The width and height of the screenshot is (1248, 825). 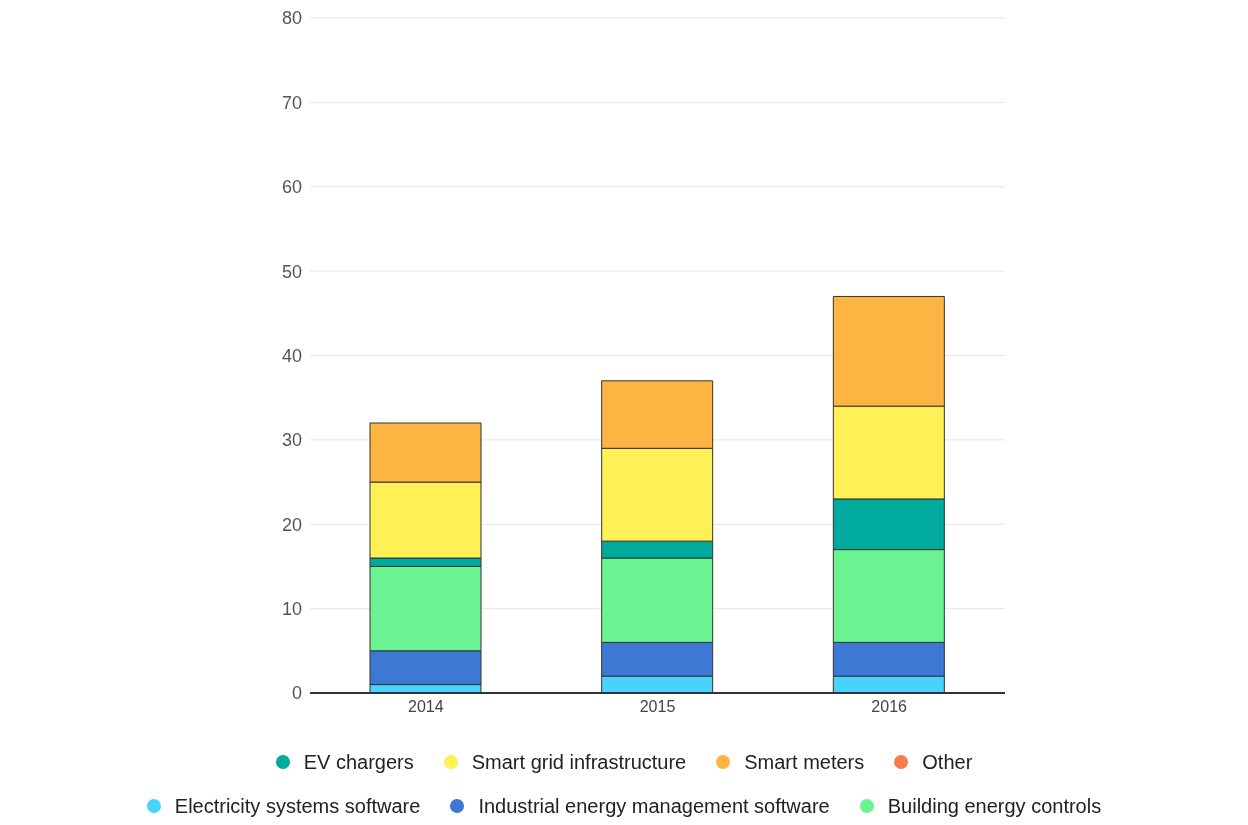 What do you see at coordinates (296, 693) in the screenshot?
I see `y-tick-label: 0` at bounding box center [296, 693].